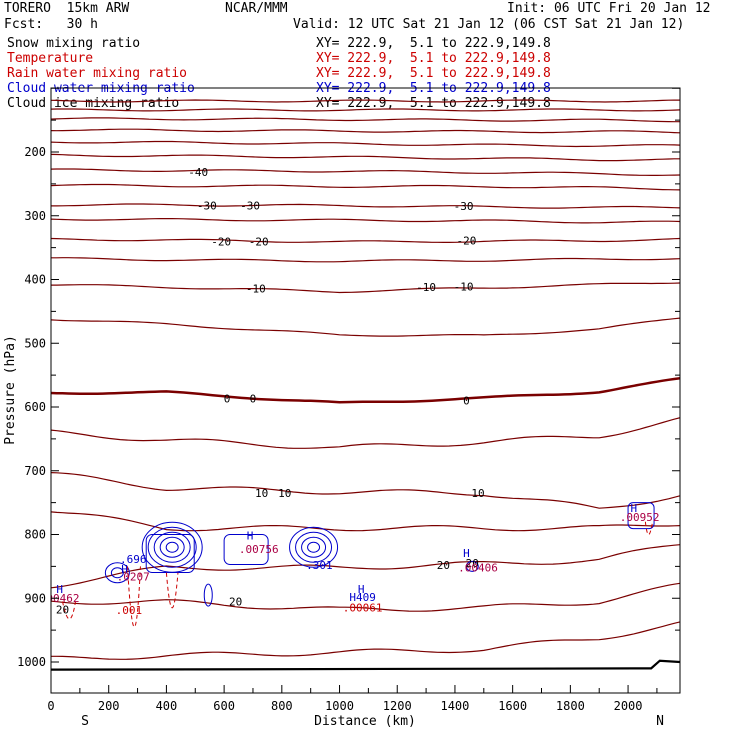 This screenshot has width=740, height=740. What do you see at coordinates (133, 576) in the screenshot?
I see `value-label: .0207` at bounding box center [133, 576].